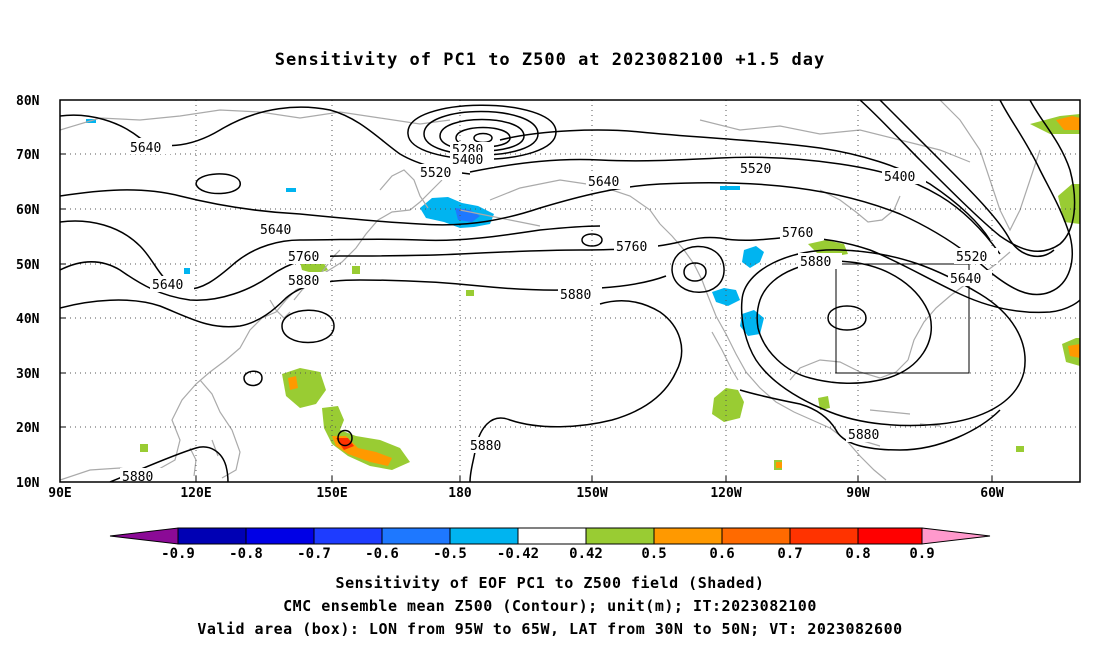  Describe the element at coordinates (382, 554) in the screenshot. I see `colorbar-label: -0.6` at that location.